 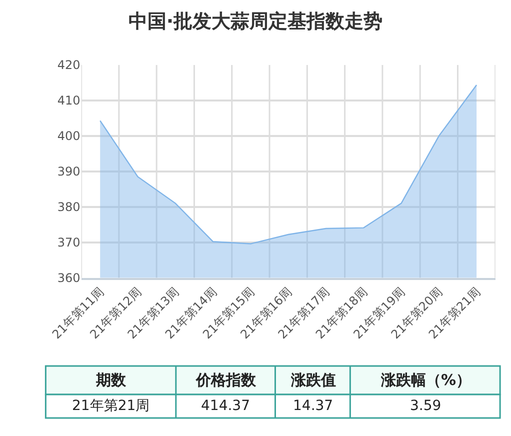 What do you see at coordinates (426, 380) in the screenshot?
I see `text: 涨跌幅（%）` at bounding box center [426, 380].